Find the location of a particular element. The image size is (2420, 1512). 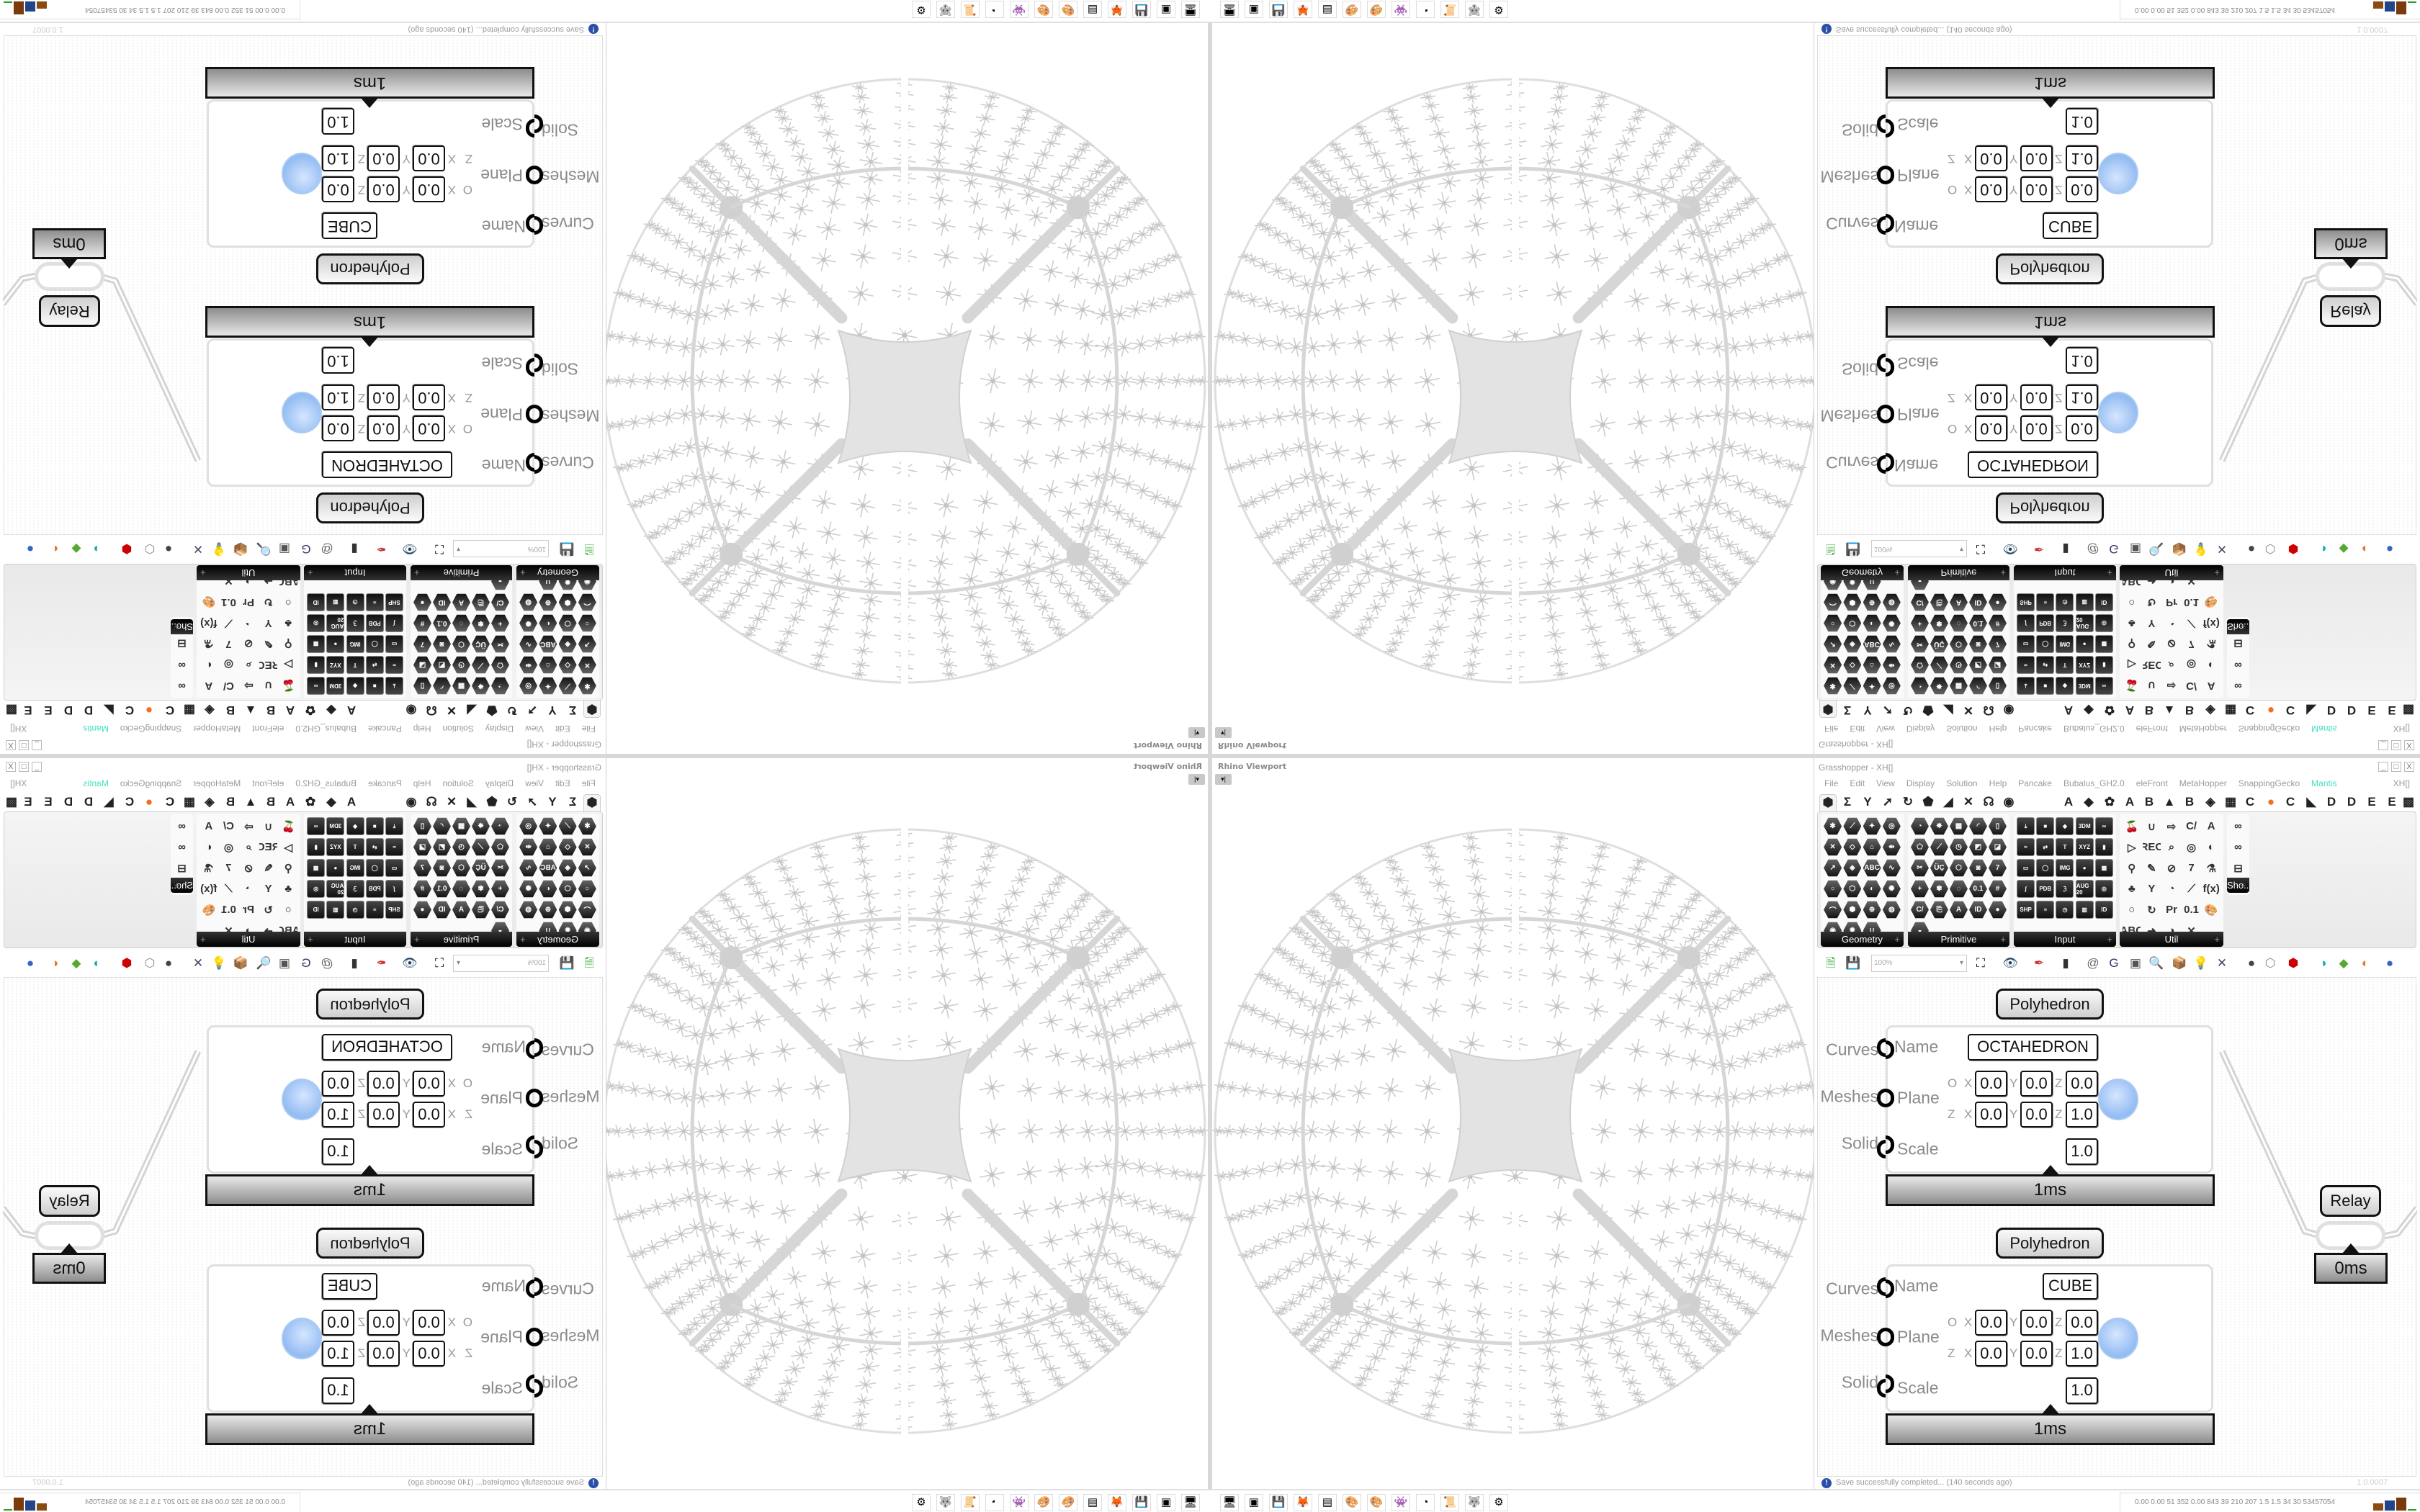

component-icon: ◐ is located at coordinates (2211, 847).